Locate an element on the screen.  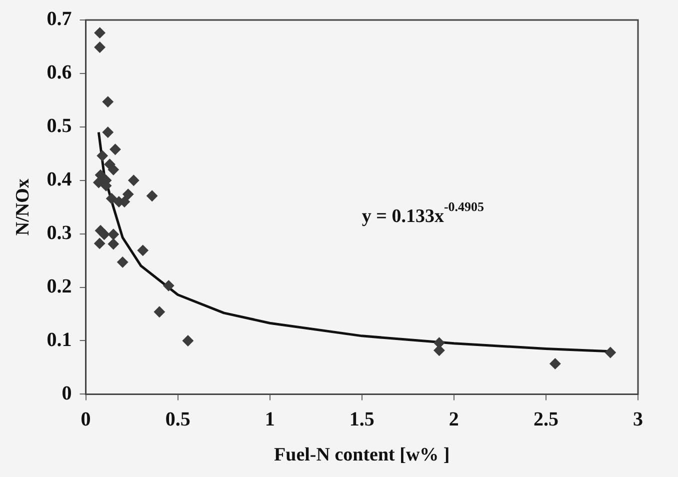
x-tick-label: 3 is located at coordinates (638, 419).